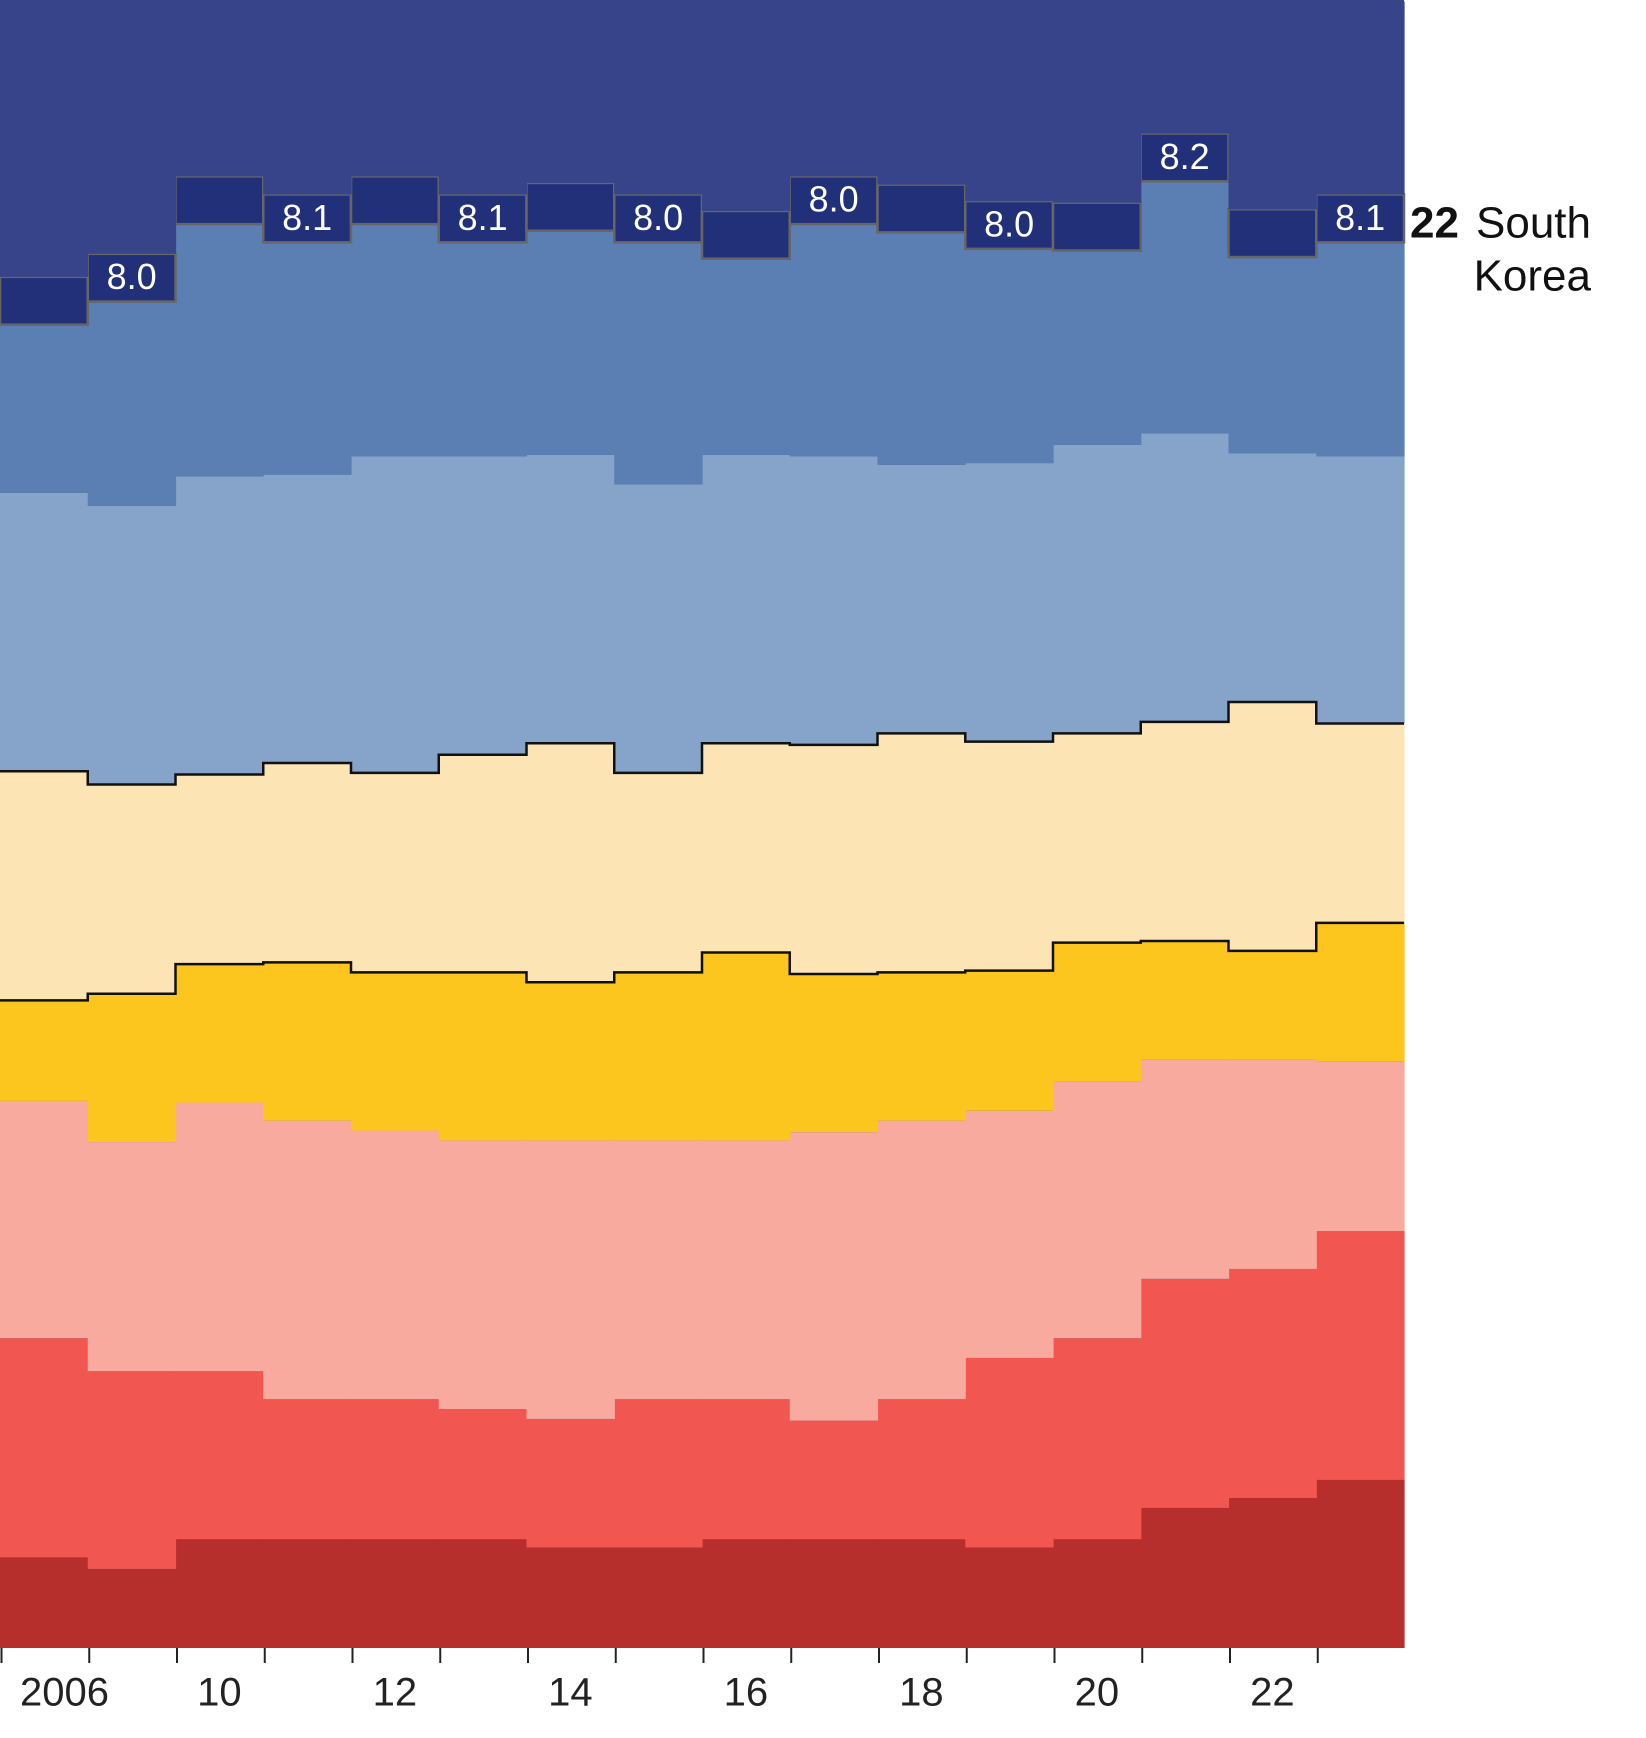  Describe the element at coordinates (1533, 276) in the screenshot. I see `annotation-label: Korea` at that location.